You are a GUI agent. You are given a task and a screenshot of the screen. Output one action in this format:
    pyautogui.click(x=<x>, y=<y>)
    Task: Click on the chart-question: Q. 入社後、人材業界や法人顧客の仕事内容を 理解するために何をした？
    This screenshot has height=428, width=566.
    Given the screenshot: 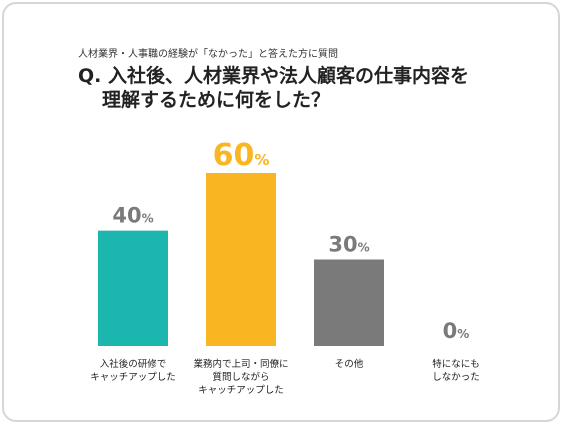 What is the action you would take?
    pyautogui.click(x=273, y=88)
    